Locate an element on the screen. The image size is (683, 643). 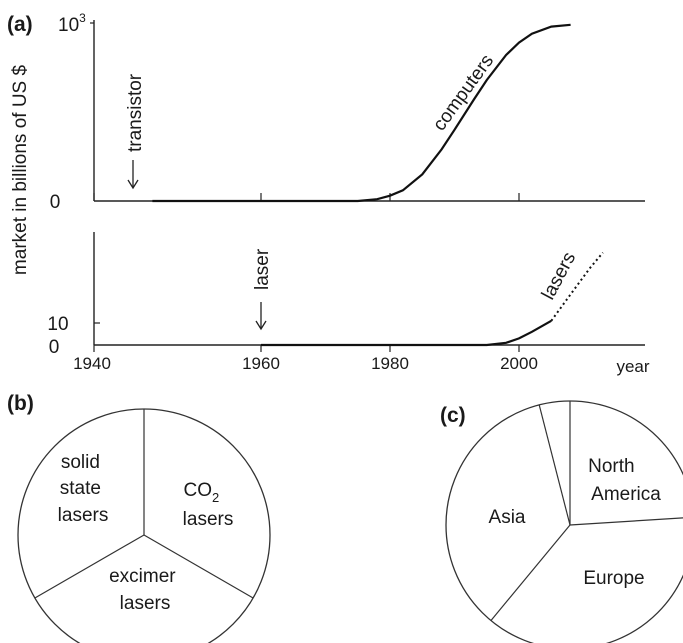
x-tick-label-2000: 2000 is located at coordinates (519, 363).